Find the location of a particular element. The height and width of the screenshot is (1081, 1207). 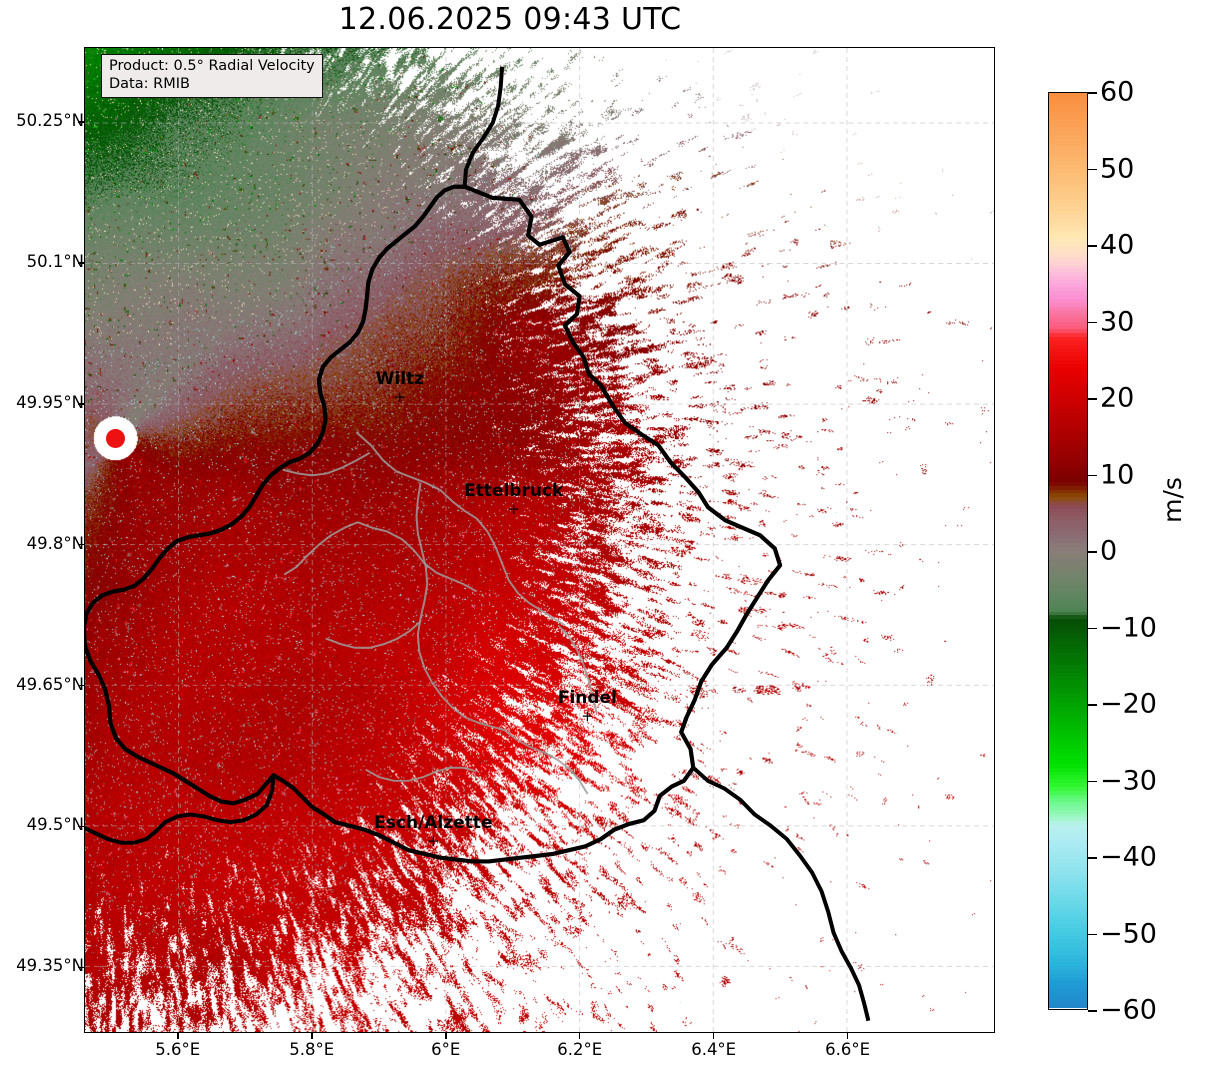

data-source-label: Data: RMIB is located at coordinates (149, 83).